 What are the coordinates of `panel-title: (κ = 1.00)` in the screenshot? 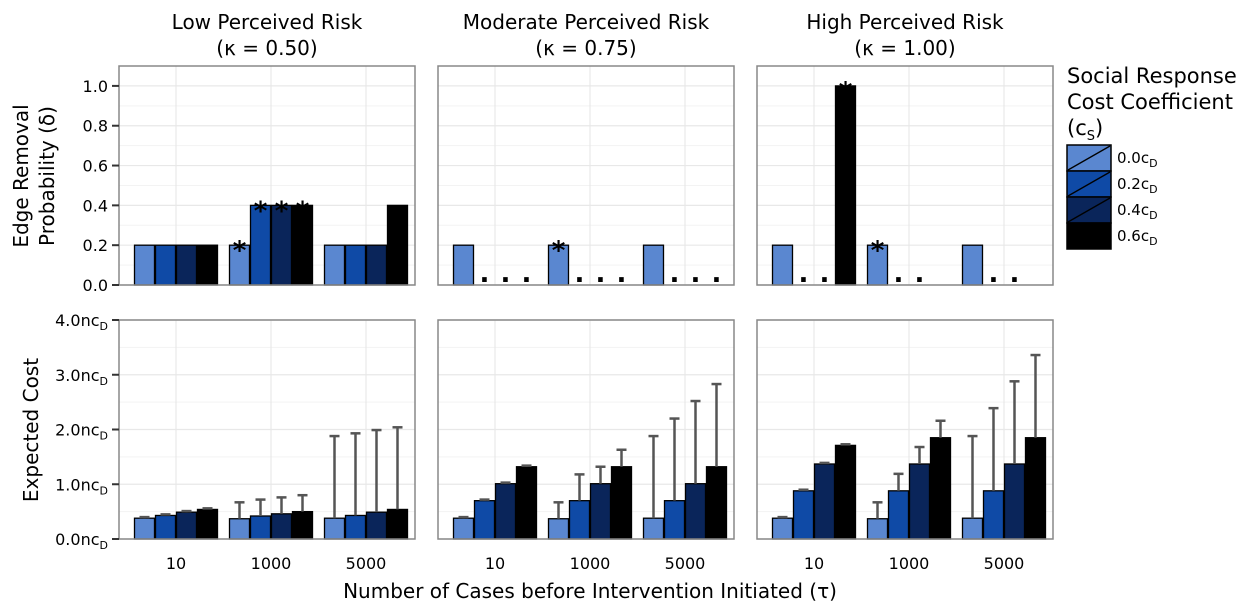 It's located at (904, 48).